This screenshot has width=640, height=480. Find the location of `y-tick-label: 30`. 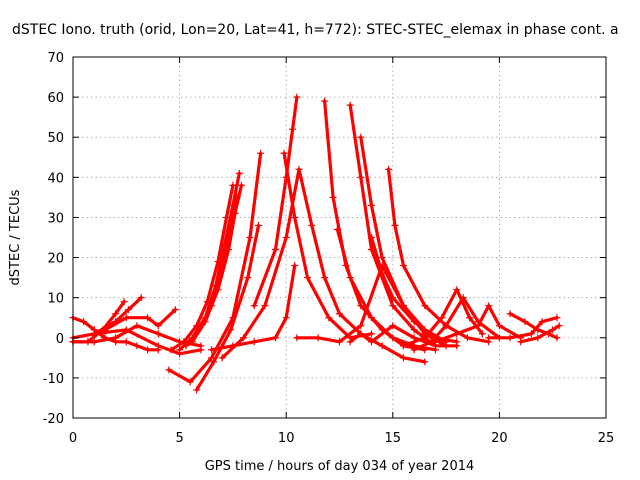

y-tick-label: 30 is located at coordinates (55, 218).